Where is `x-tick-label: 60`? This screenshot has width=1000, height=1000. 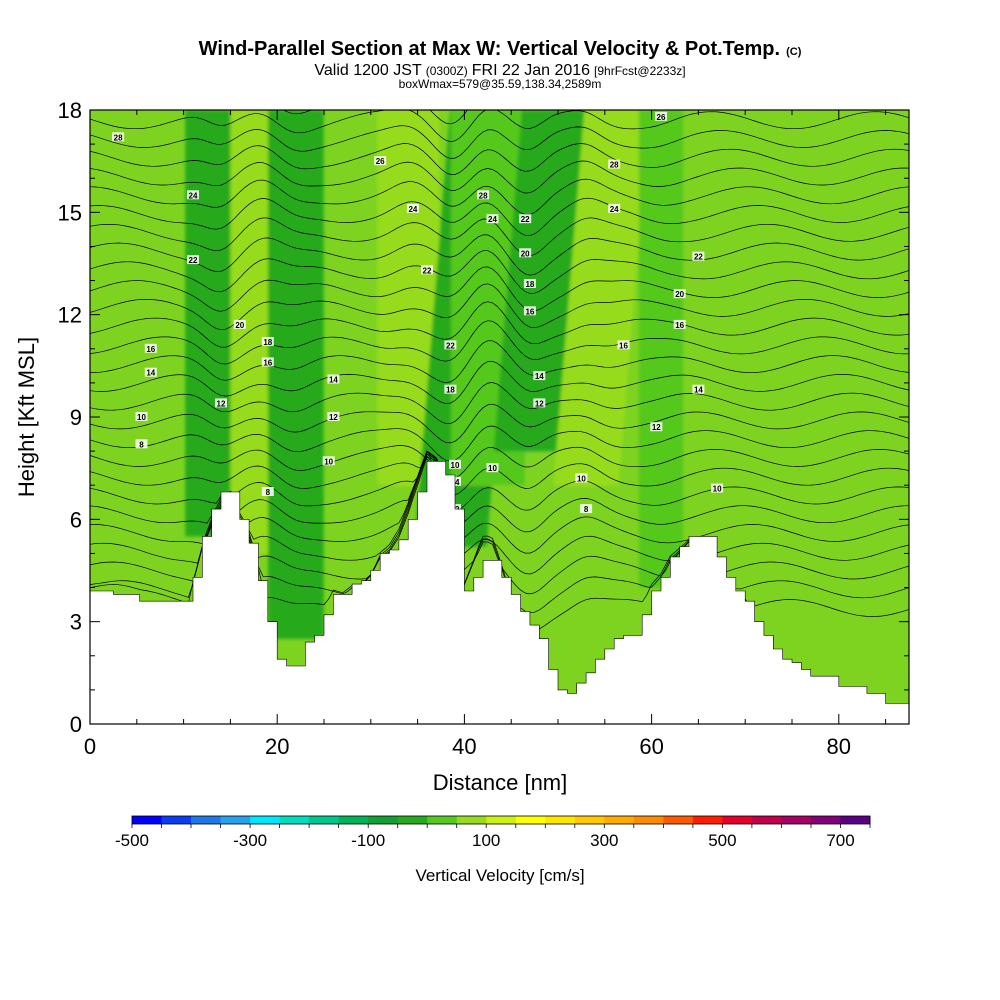 x-tick-label: 60 is located at coordinates (651, 746).